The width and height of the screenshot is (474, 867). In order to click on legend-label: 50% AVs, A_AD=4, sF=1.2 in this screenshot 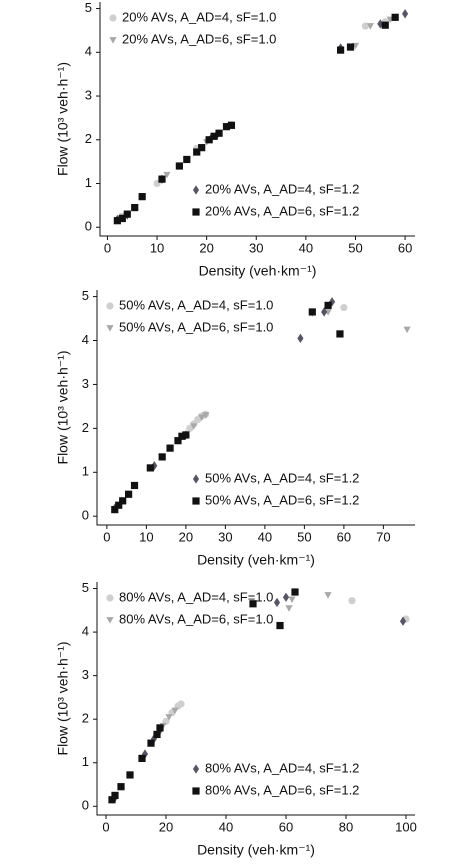, I will do `click(282, 477)`.